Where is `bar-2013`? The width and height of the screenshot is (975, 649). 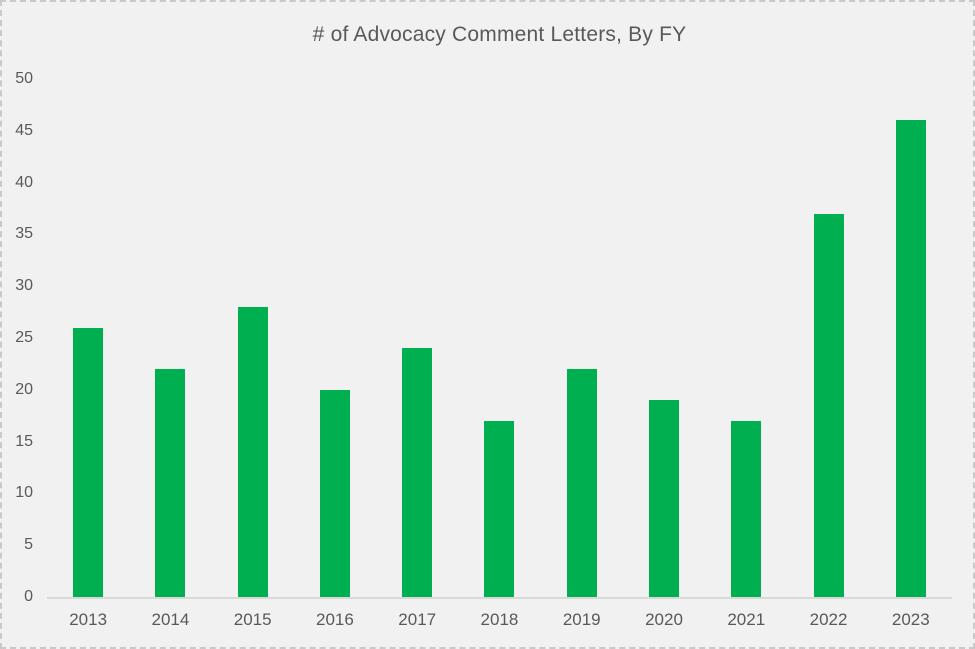 bar-2013 is located at coordinates (88, 462).